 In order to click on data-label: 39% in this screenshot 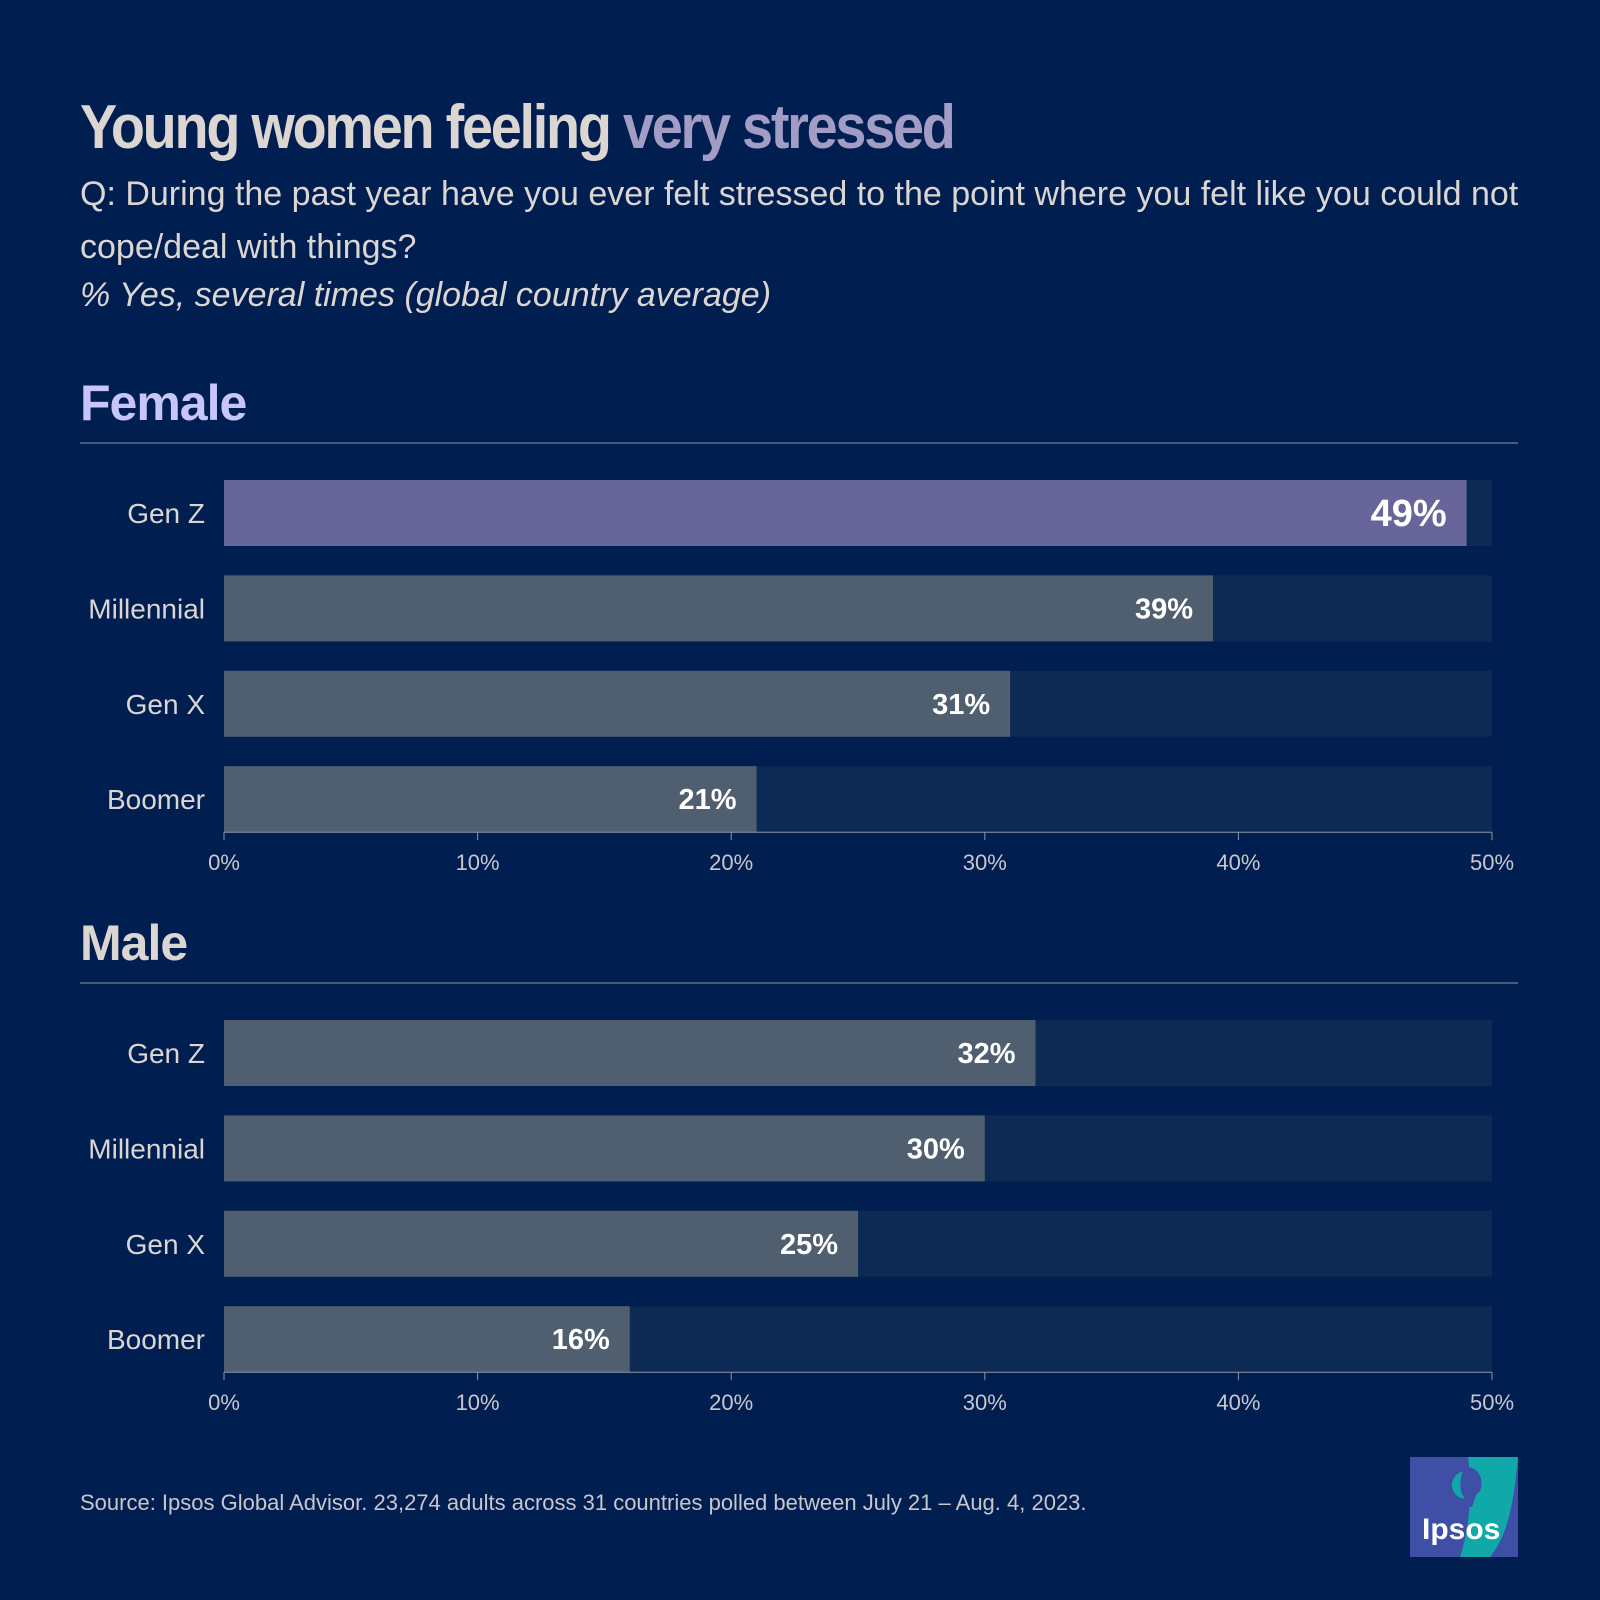, I will do `click(1164, 609)`.